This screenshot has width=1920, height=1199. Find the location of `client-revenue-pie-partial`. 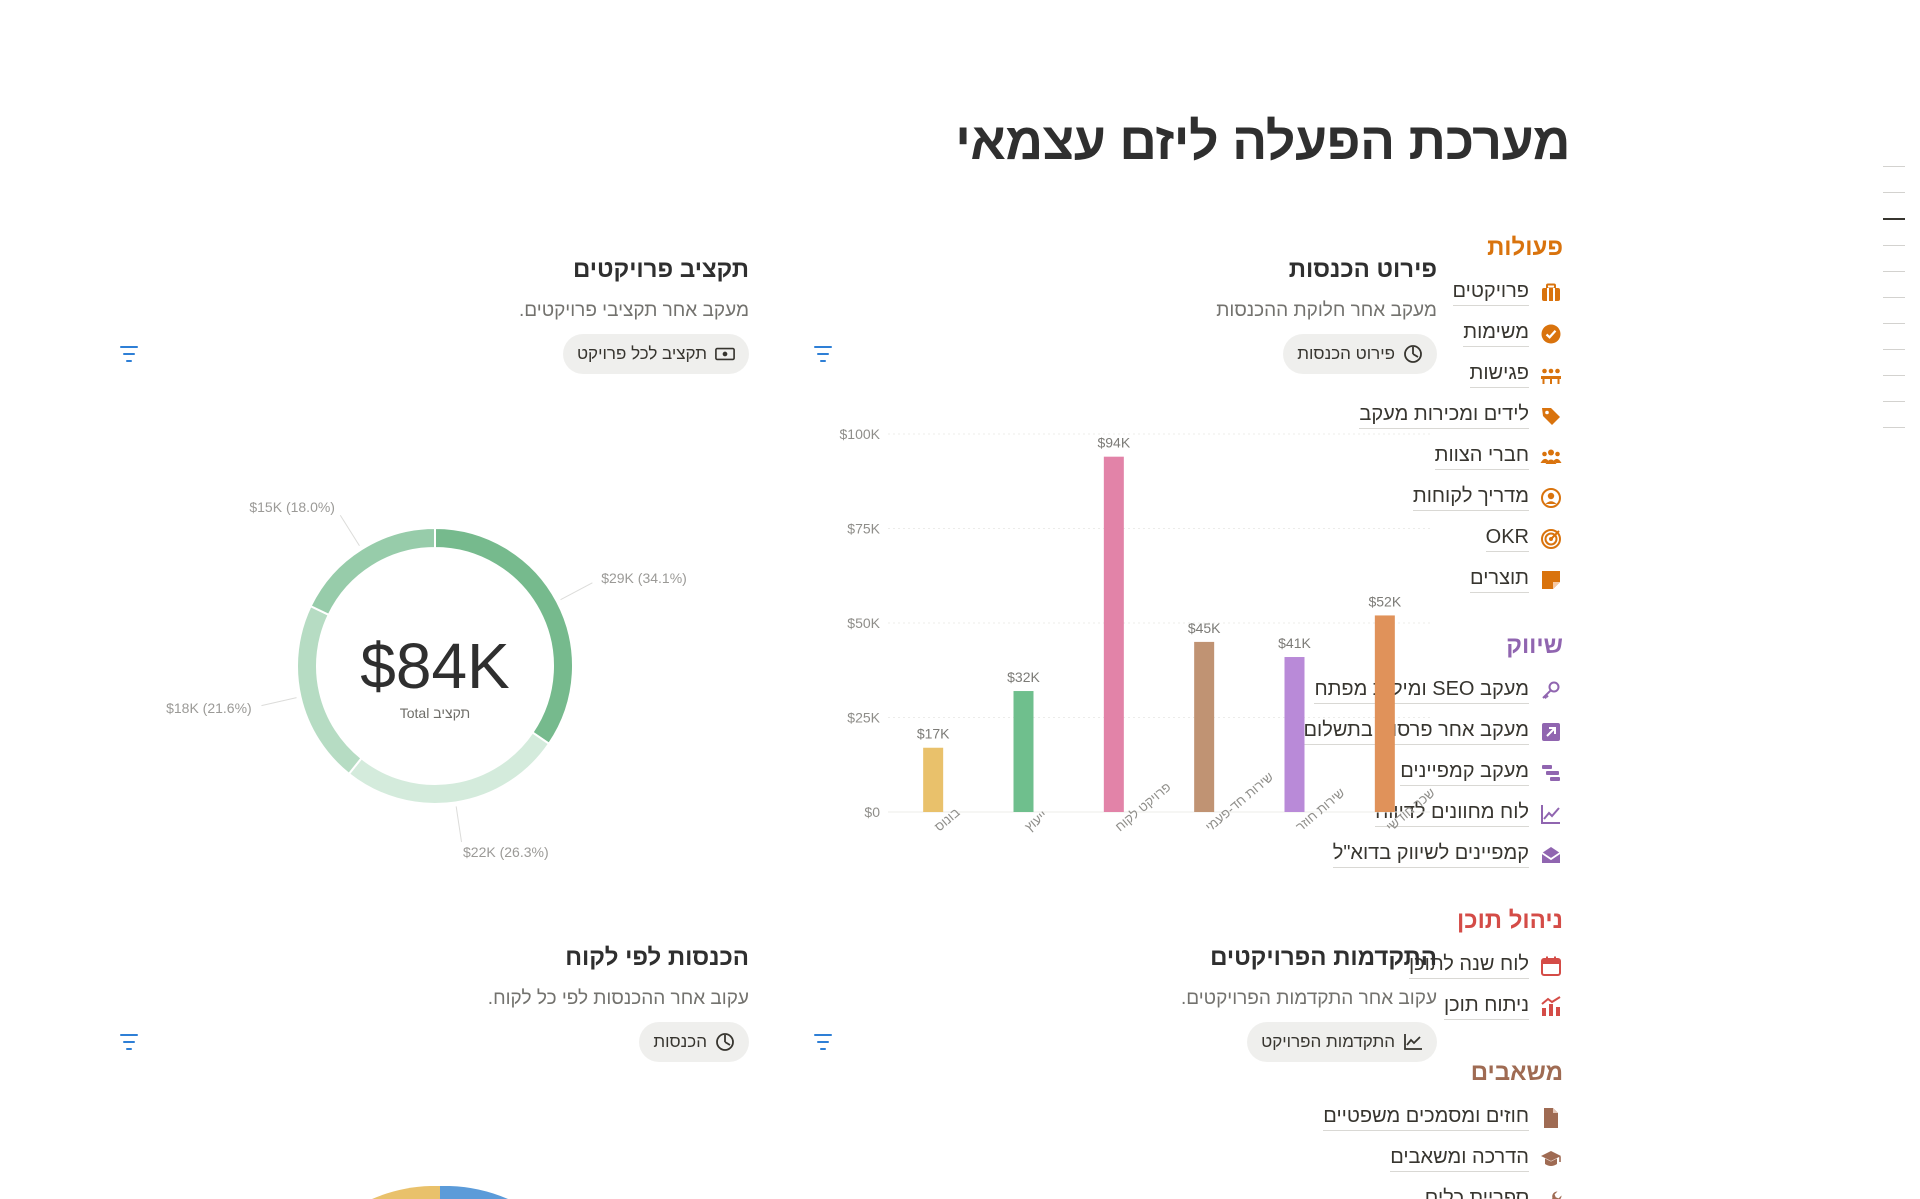

client-revenue-pie-partial is located at coordinates (440, 1192).